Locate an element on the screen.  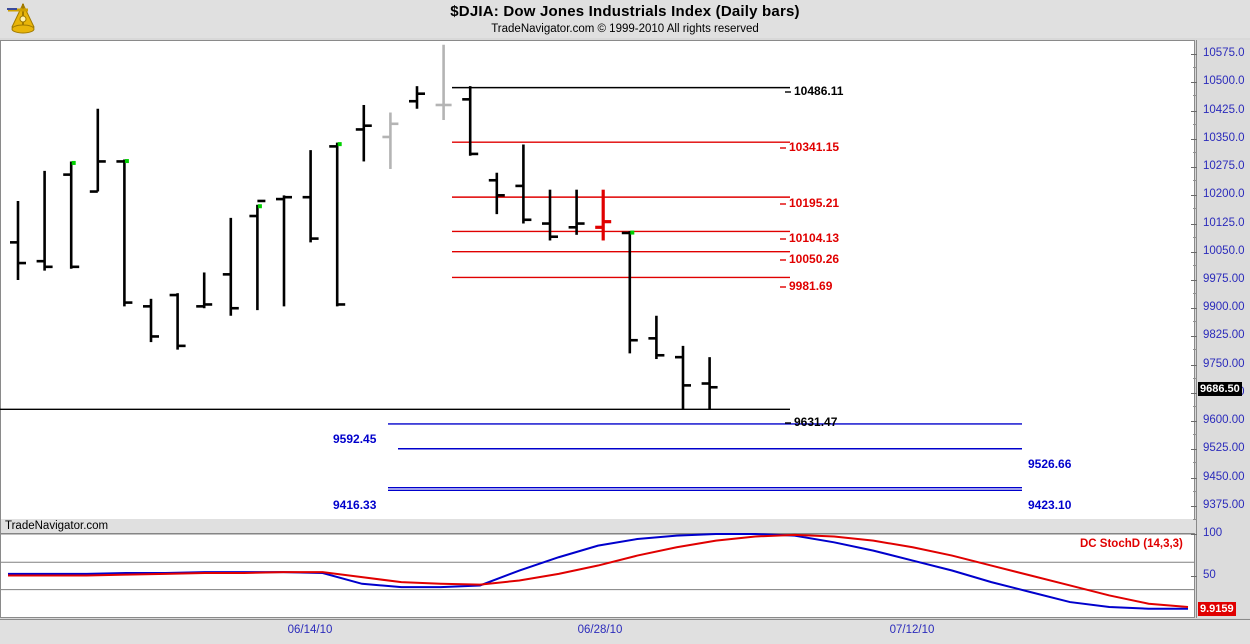
current-price-badge: 9686.50 is located at coordinates (1220, 388).